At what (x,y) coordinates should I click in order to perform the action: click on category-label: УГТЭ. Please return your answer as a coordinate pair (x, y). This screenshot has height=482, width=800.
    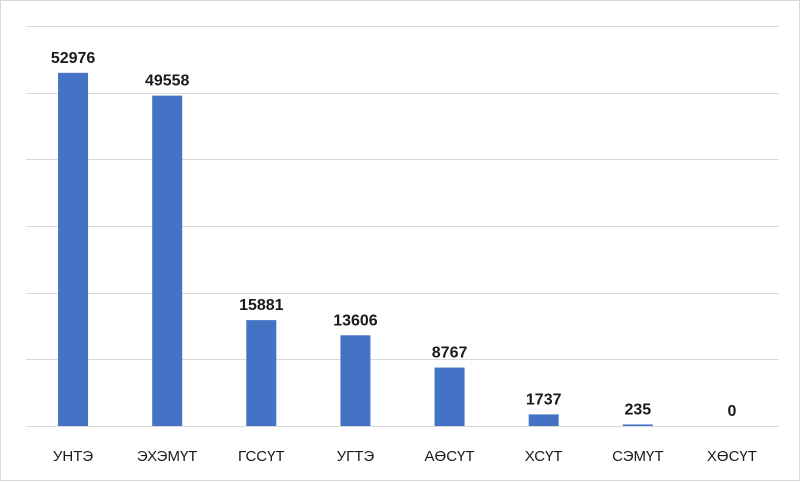
    Looking at the image, I should click on (356, 456).